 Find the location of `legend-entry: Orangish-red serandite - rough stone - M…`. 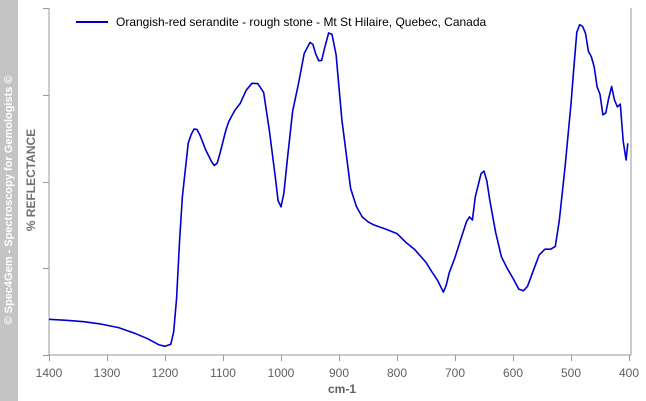

legend-entry: Orangish-red serandite - rough stone - M… is located at coordinates (301, 22).